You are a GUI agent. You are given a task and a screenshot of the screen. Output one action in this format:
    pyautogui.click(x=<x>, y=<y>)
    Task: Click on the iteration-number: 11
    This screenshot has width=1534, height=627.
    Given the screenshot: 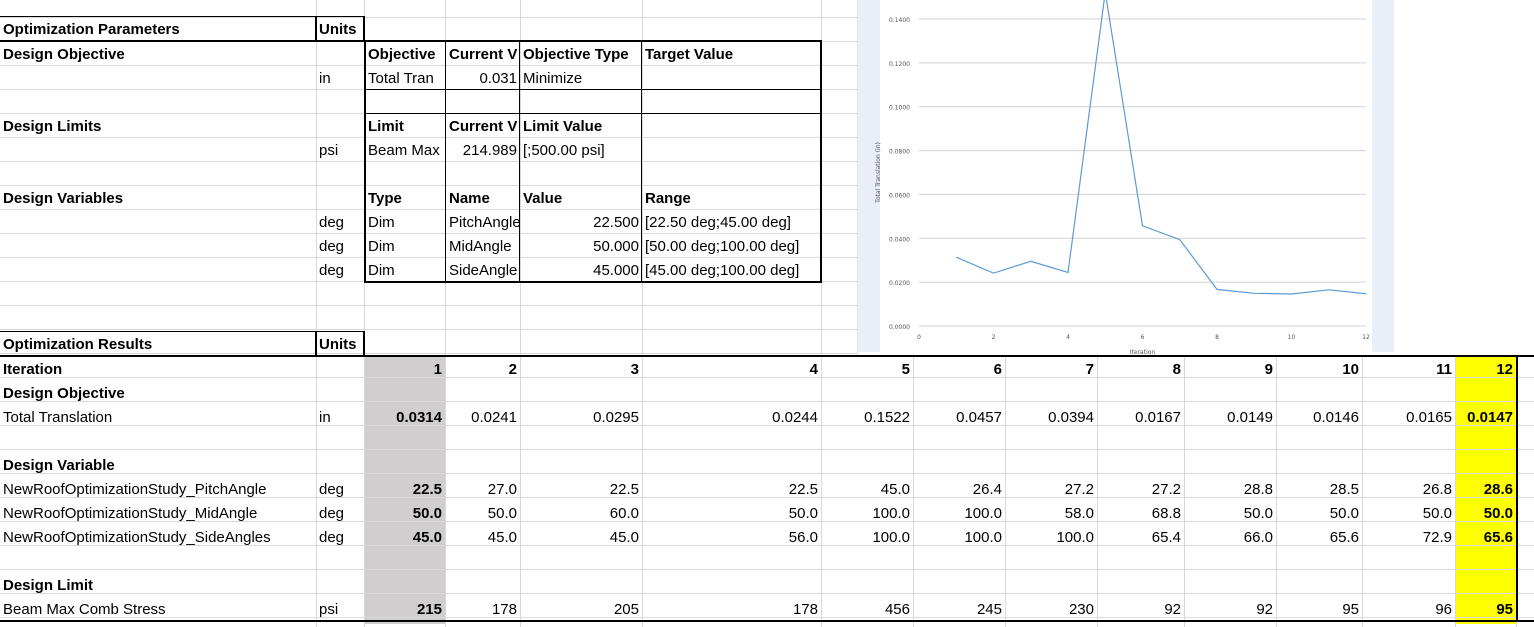 What is the action you would take?
    pyautogui.click(x=1444, y=369)
    